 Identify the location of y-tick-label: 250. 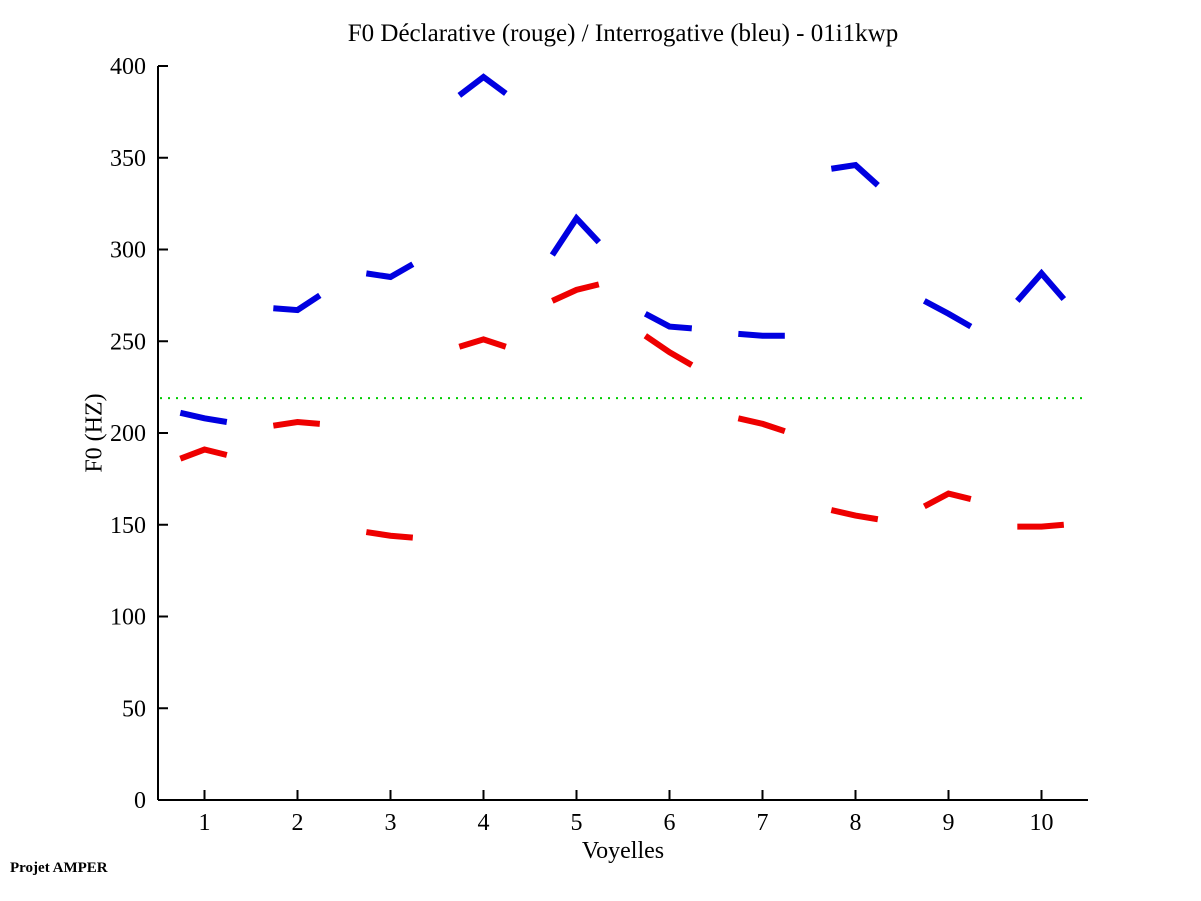
(128, 342).